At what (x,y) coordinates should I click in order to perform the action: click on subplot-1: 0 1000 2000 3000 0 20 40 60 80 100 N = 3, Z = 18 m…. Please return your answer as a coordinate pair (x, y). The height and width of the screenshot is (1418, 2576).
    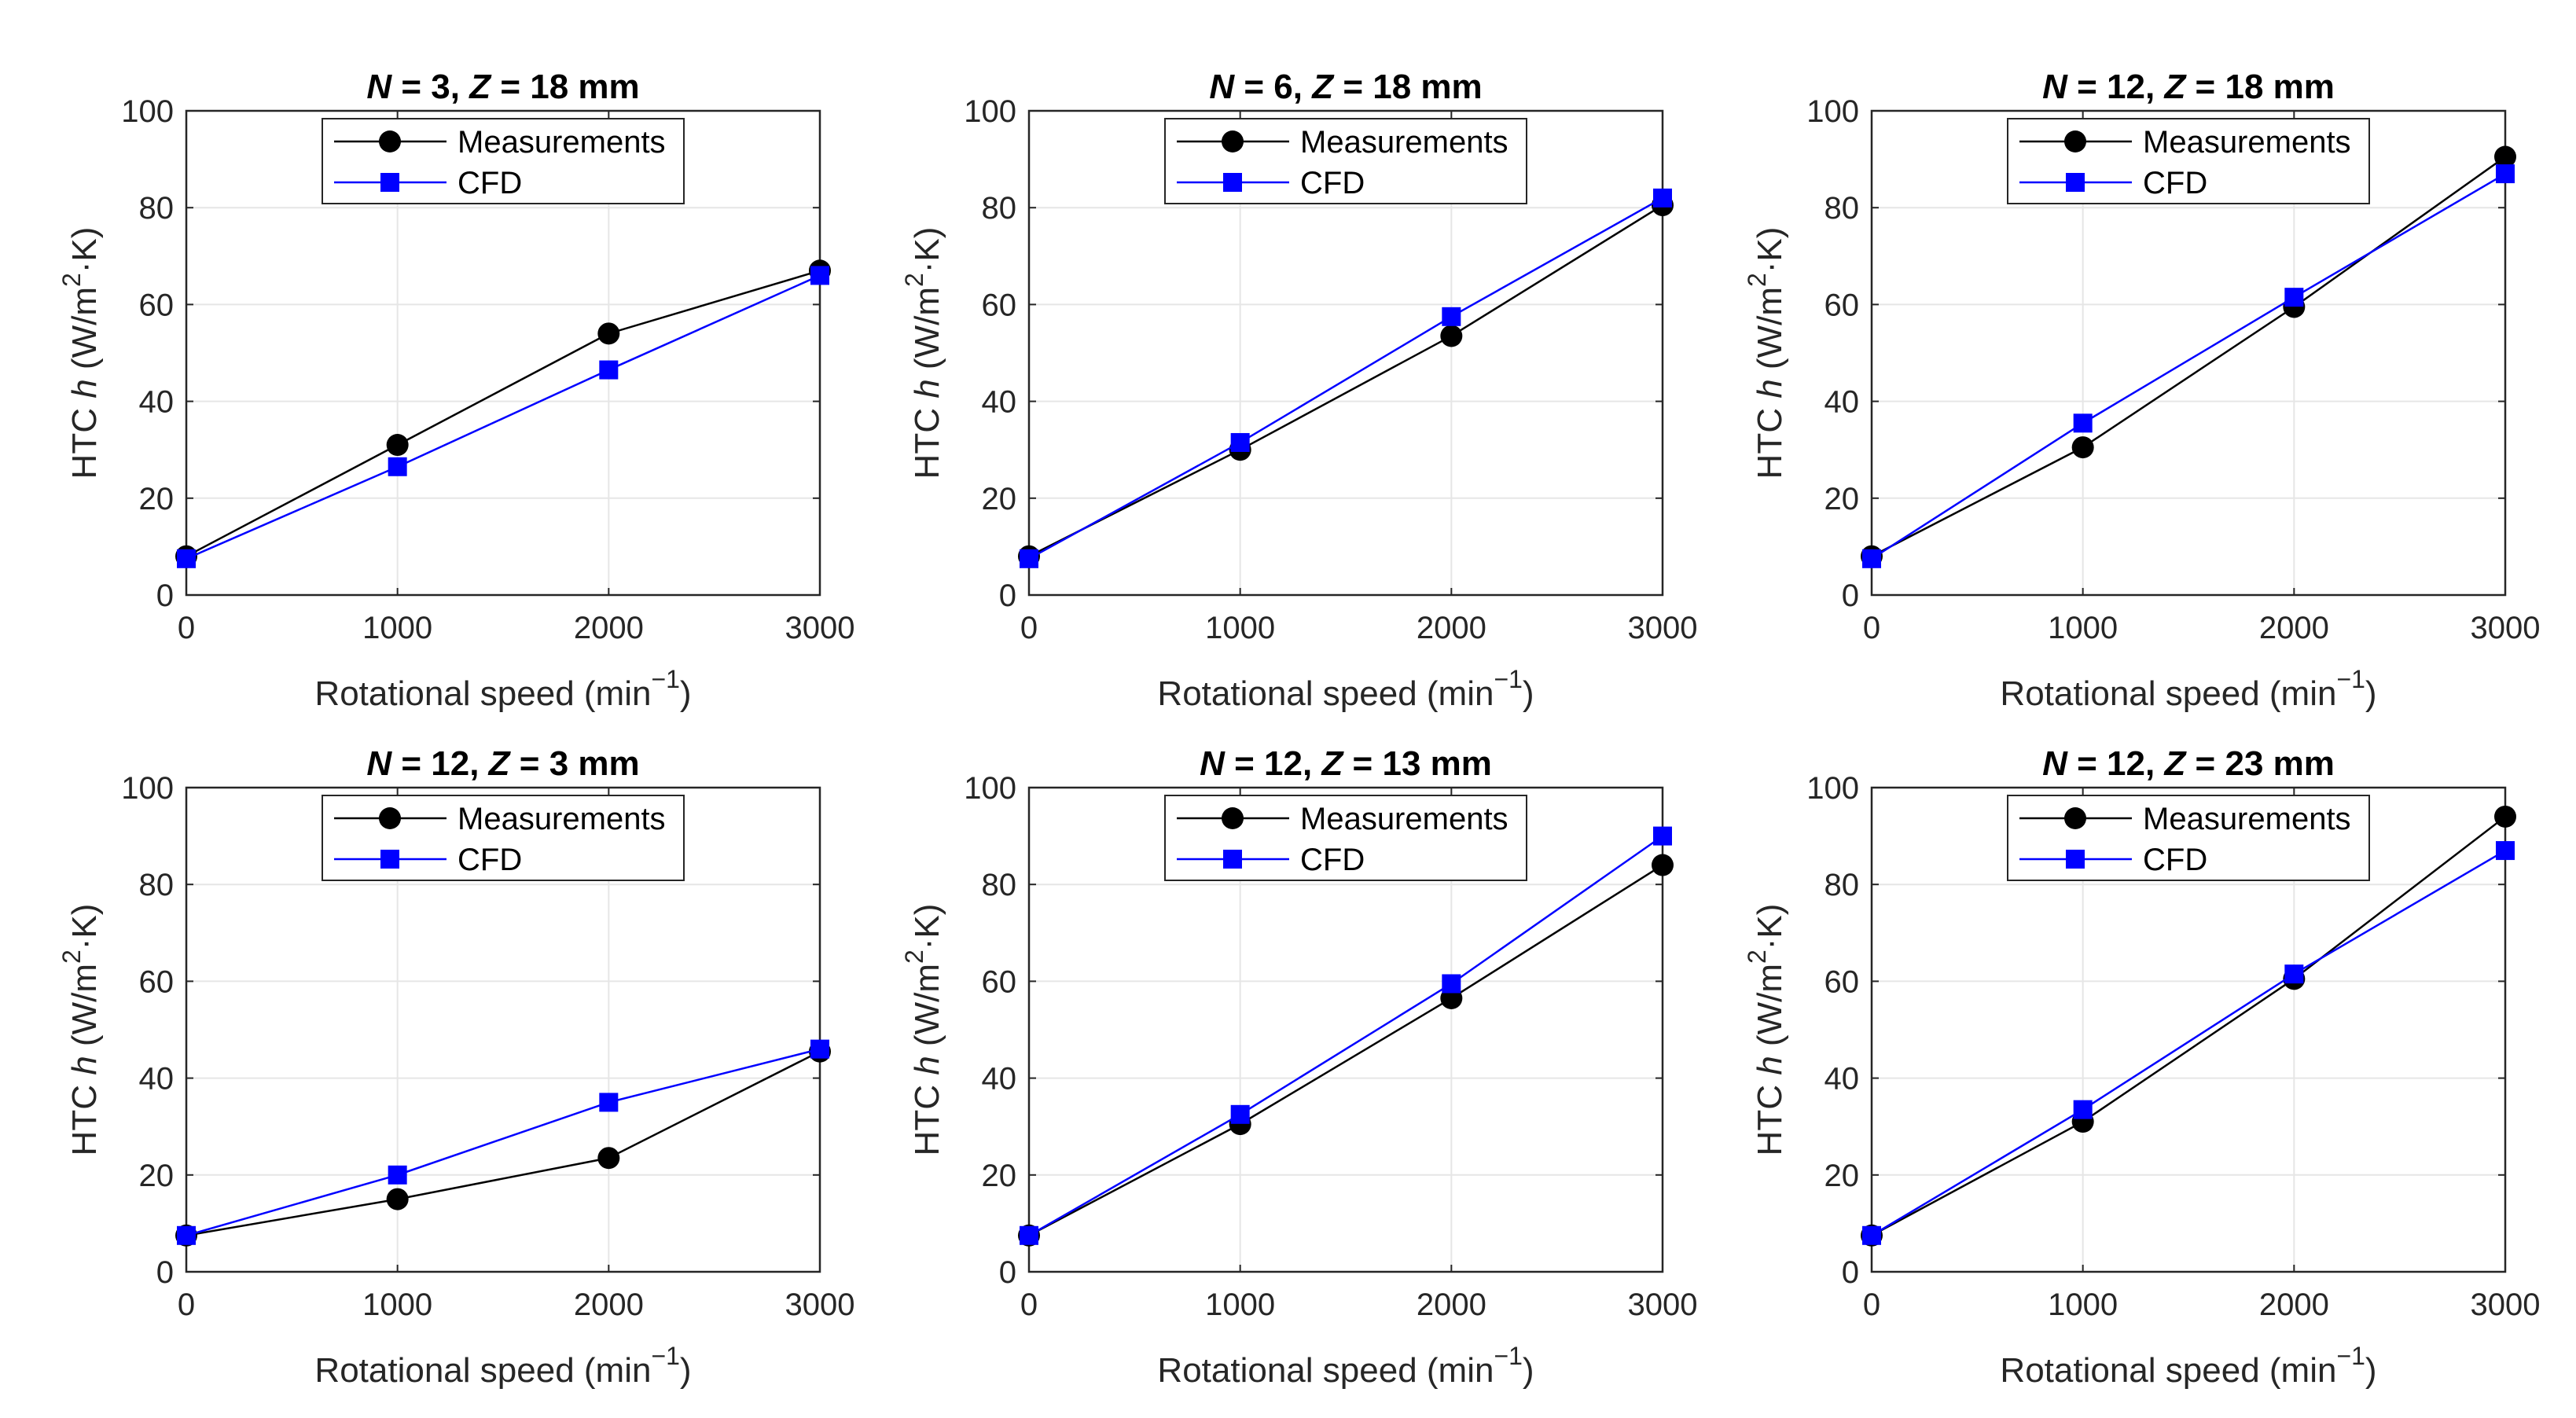
    Looking at the image, I should click on (455, 390).